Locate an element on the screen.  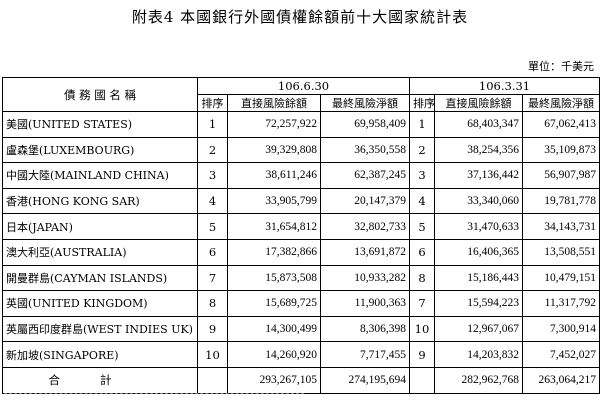
header-rank-2: 排序 is located at coordinates (422, 103).